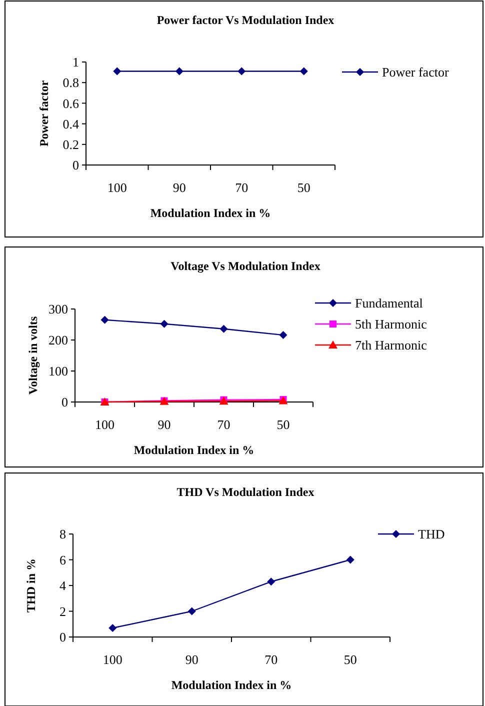 The height and width of the screenshot is (706, 485). What do you see at coordinates (58, 340) in the screenshot?
I see `y-tick-label: 200` at bounding box center [58, 340].